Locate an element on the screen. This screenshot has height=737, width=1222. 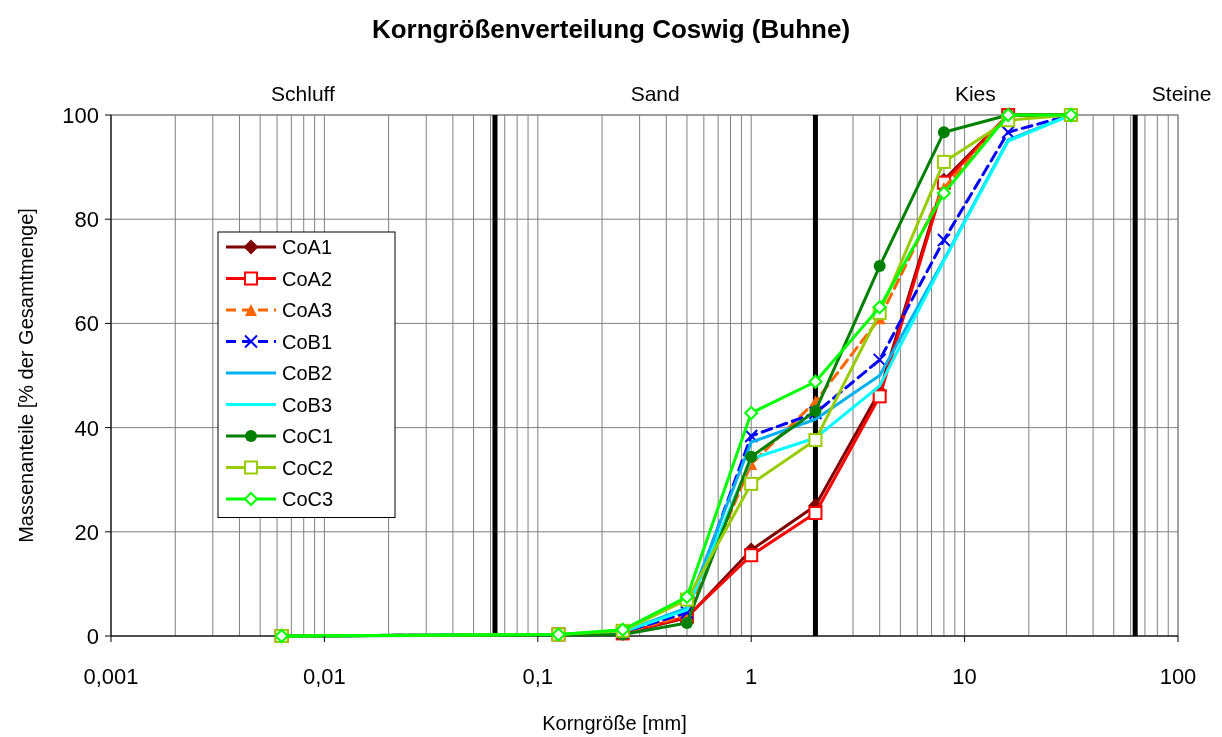
y-tick-label: 20 is located at coordinates (86, 532).